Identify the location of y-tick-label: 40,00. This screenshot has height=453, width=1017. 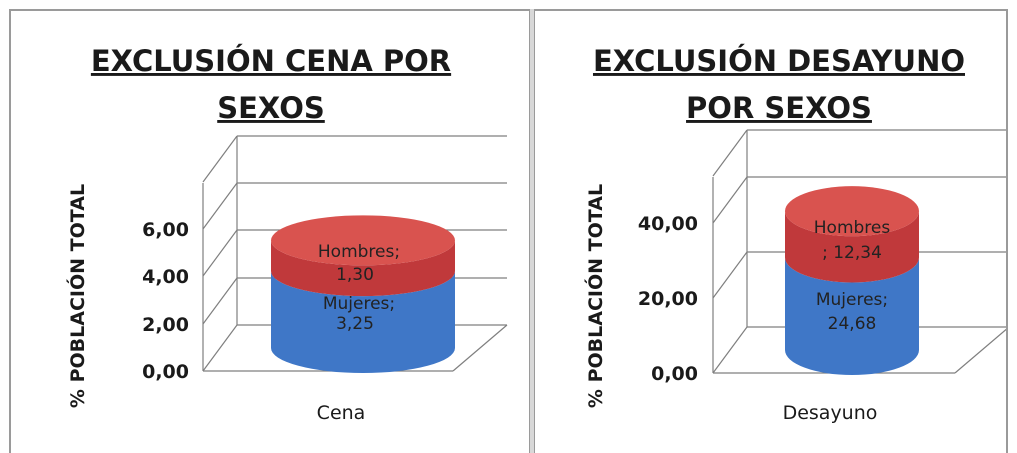
(668, 224).